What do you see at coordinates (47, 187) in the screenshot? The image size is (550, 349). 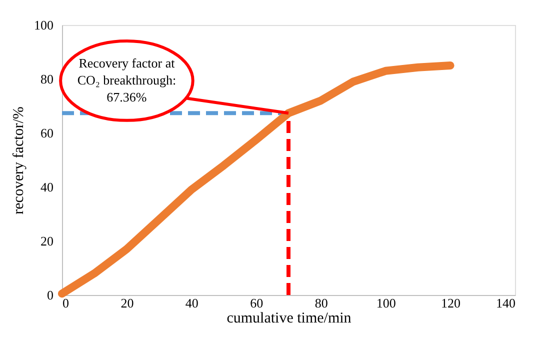 I see `y-tick-label: 40` at bounding box center [47, 187].